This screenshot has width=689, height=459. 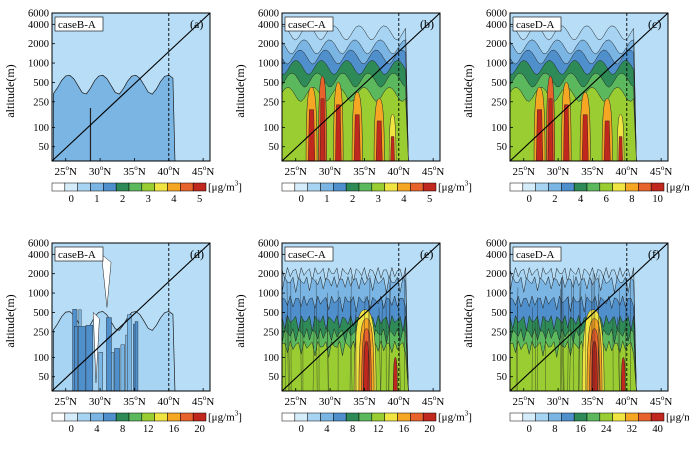 I want to click on concentration-streak, so click(x=100, y=371).